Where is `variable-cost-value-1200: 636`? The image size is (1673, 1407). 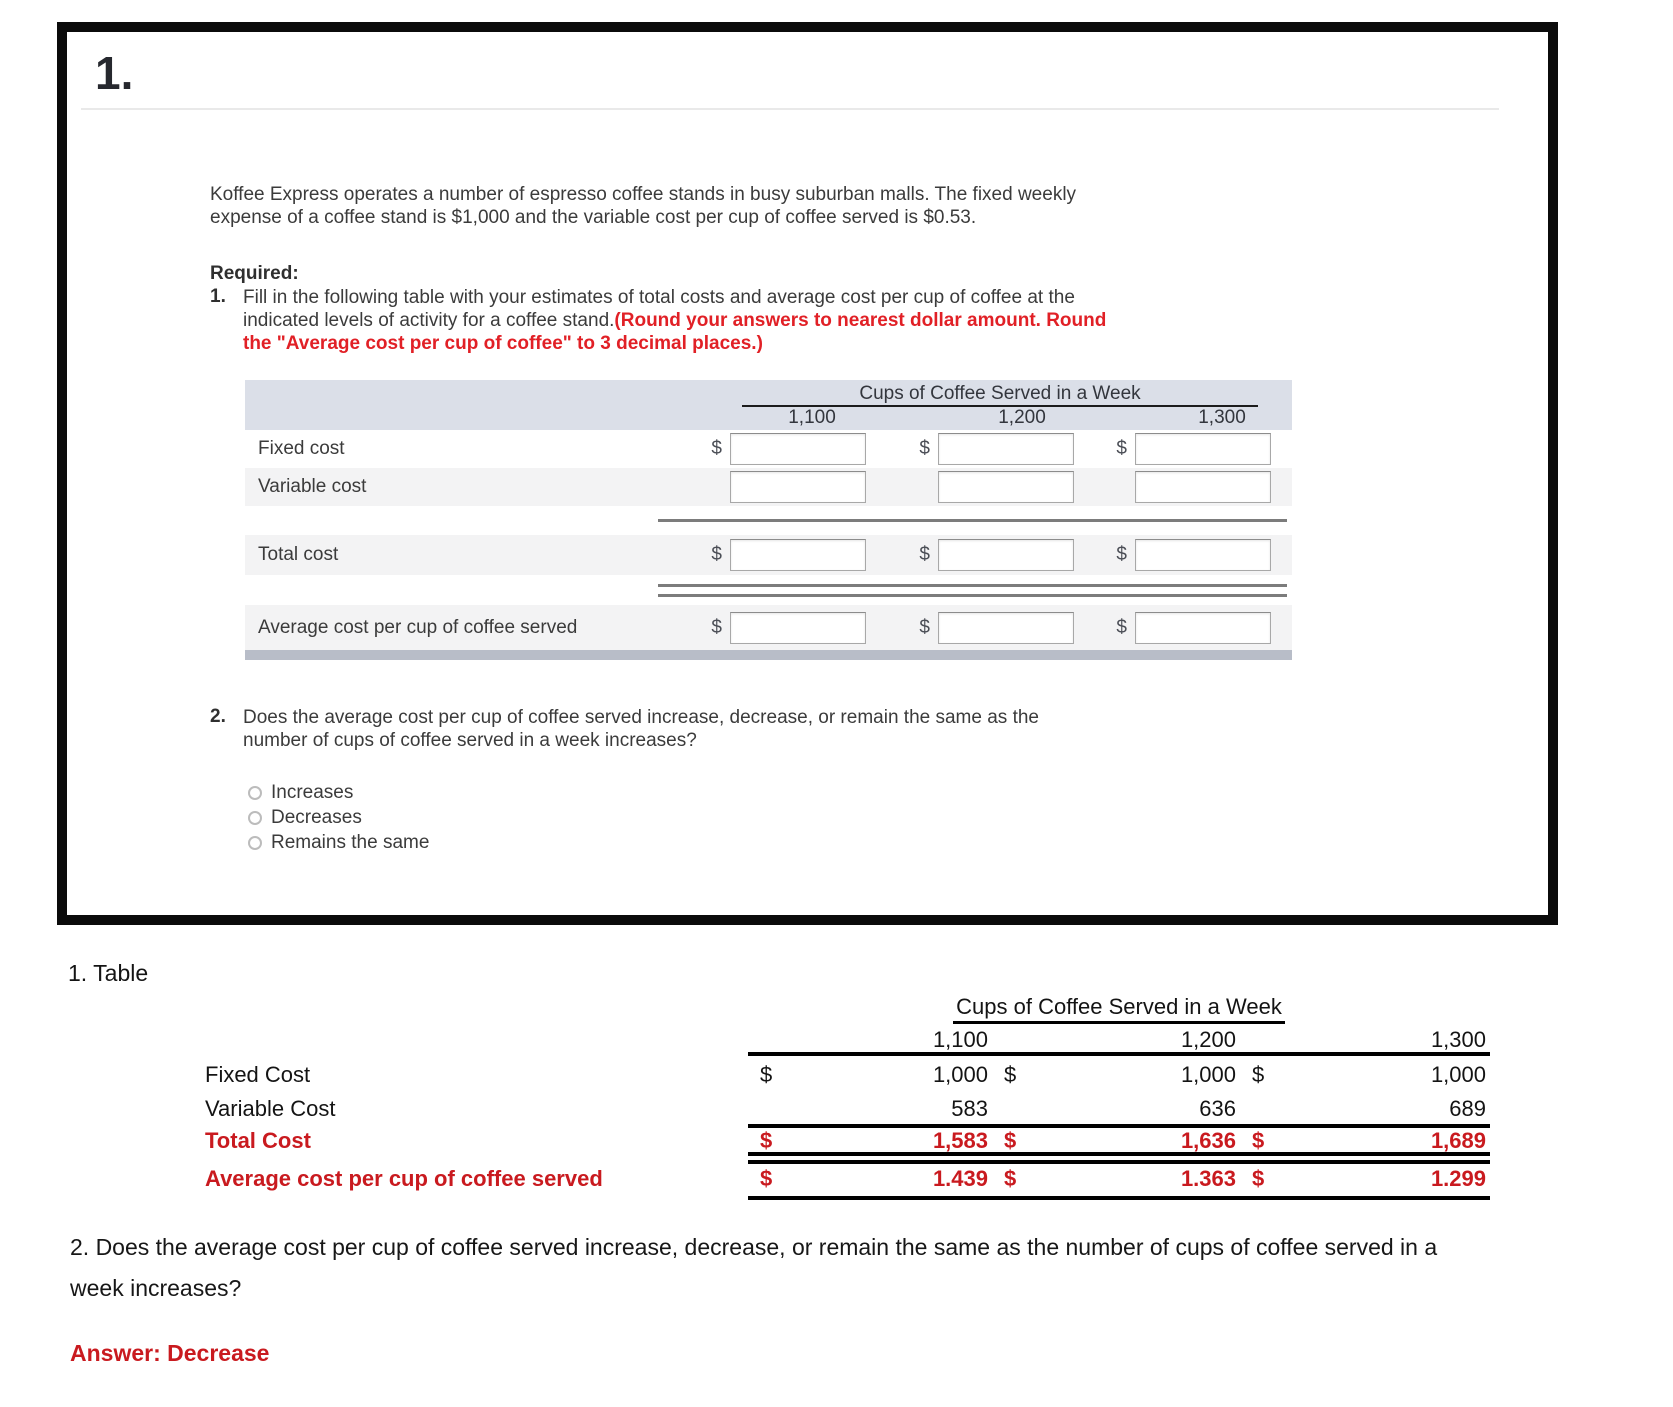
variable-cost-value-1200: 636 is located at coordinates (1217, 1108).